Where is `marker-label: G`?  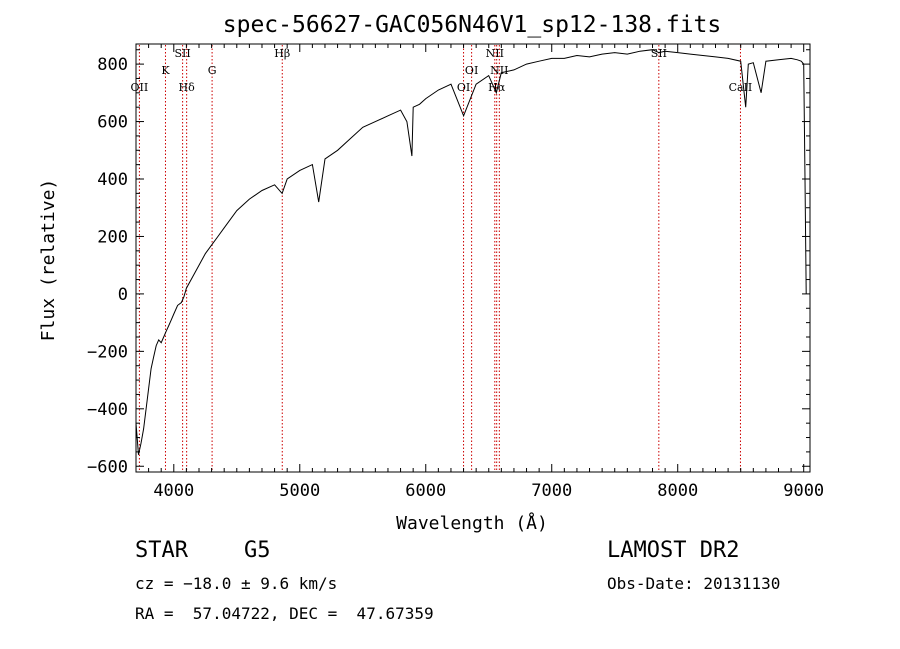 marker-label: G is located at coordinates (212, 70).